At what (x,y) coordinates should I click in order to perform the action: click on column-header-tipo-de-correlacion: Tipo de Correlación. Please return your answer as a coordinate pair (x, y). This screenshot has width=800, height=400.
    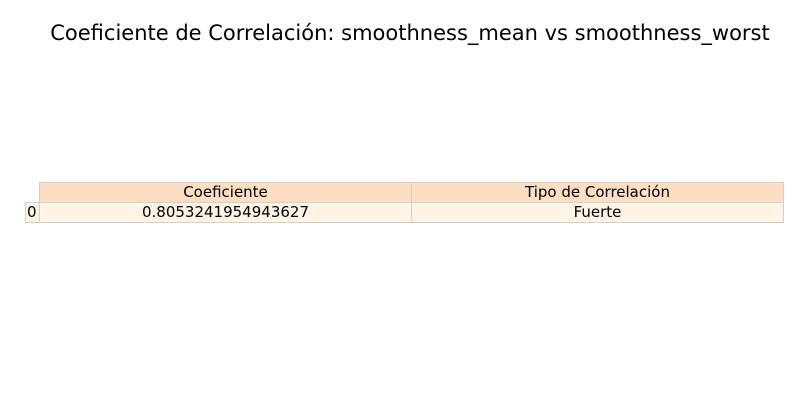
    Looking at the image, I should click on (597, 192).